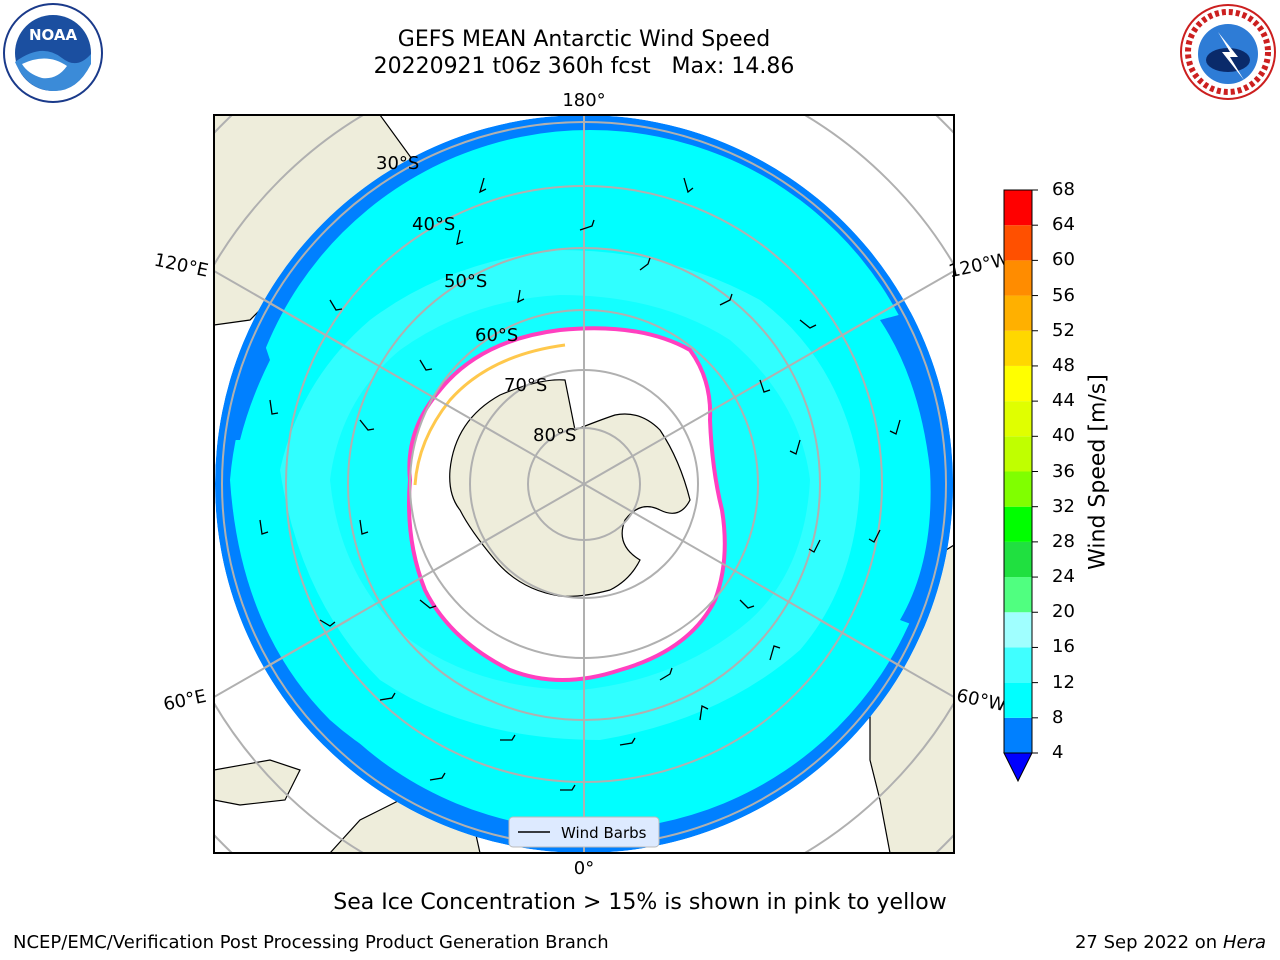 The height and width of the screenshot is (960, 1280). Describe the element at coordinates (584, 66) in the screenshot. I see `chart-subtitle: 20220921 t06z 360h fcst Max: 14.86` at that location.